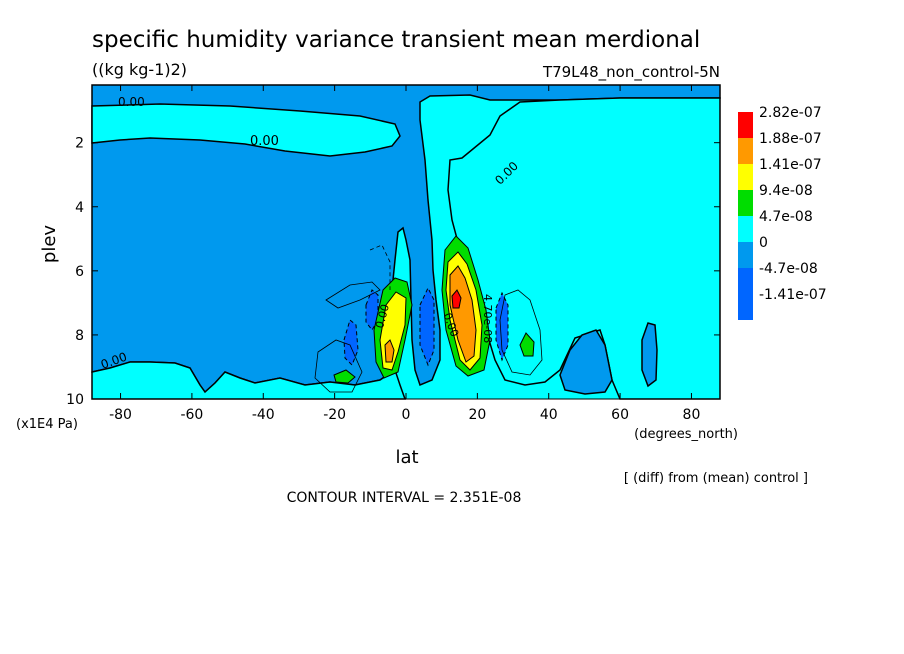 The image size is (904, 654). I want to click on x-tick-label: 40, so click(549, 415).